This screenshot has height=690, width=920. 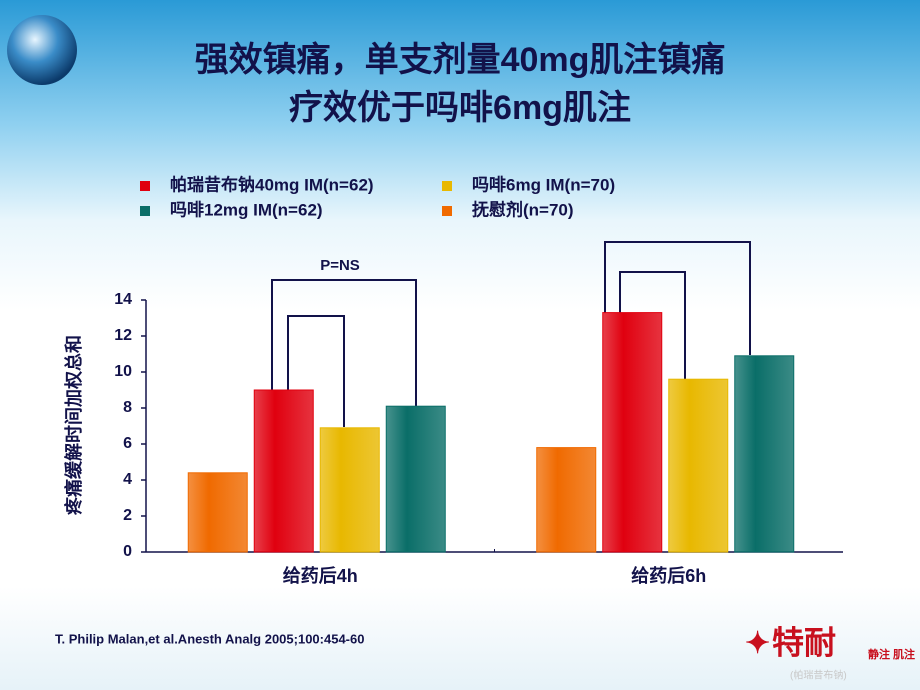 What do you see at coordinates (127, 515) in the screenshot?
I see `y-tick-label: 2` at bounding box center [127, 515].